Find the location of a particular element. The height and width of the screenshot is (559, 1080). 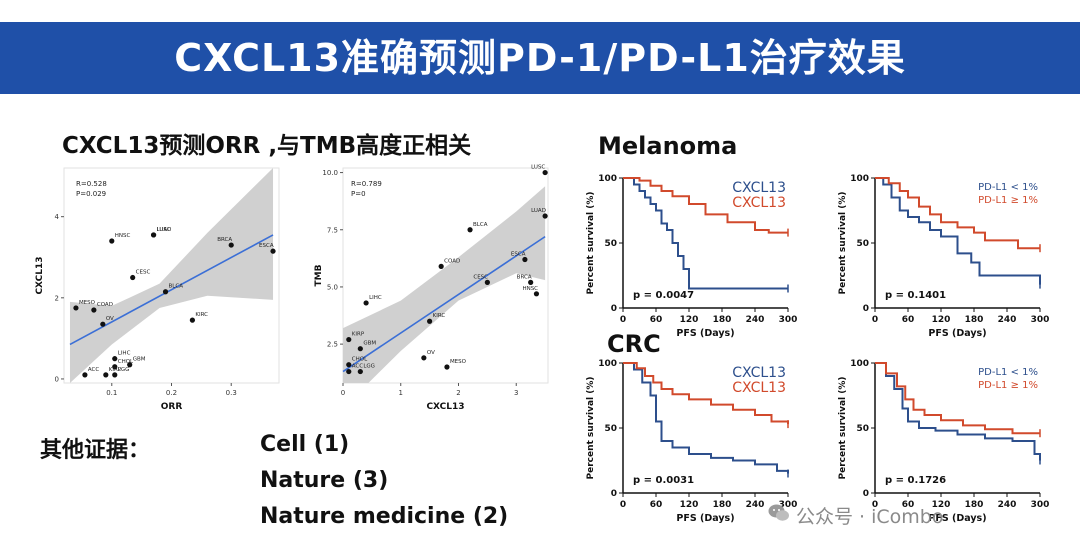

wechat-icon is located at coordinates (778, 512).